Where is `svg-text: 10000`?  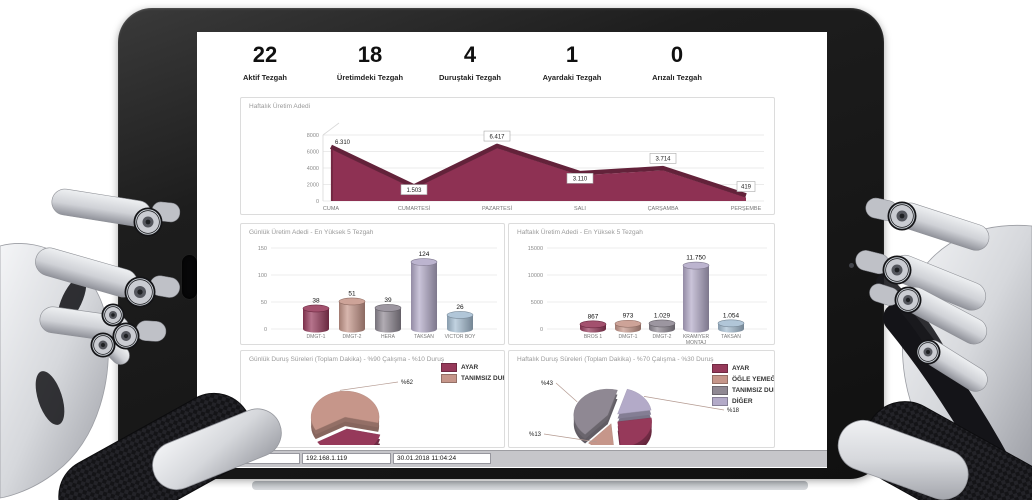
svg-text: 10000 is located at coordinates (535, 276).